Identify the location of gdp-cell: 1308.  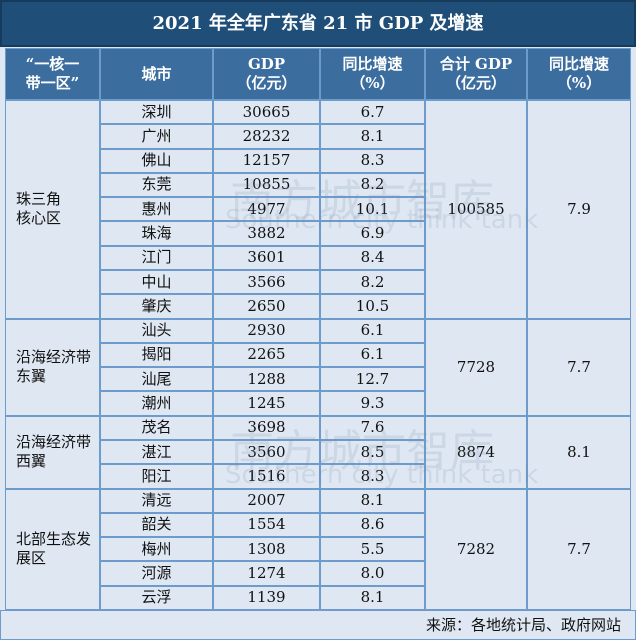
(266, 549).